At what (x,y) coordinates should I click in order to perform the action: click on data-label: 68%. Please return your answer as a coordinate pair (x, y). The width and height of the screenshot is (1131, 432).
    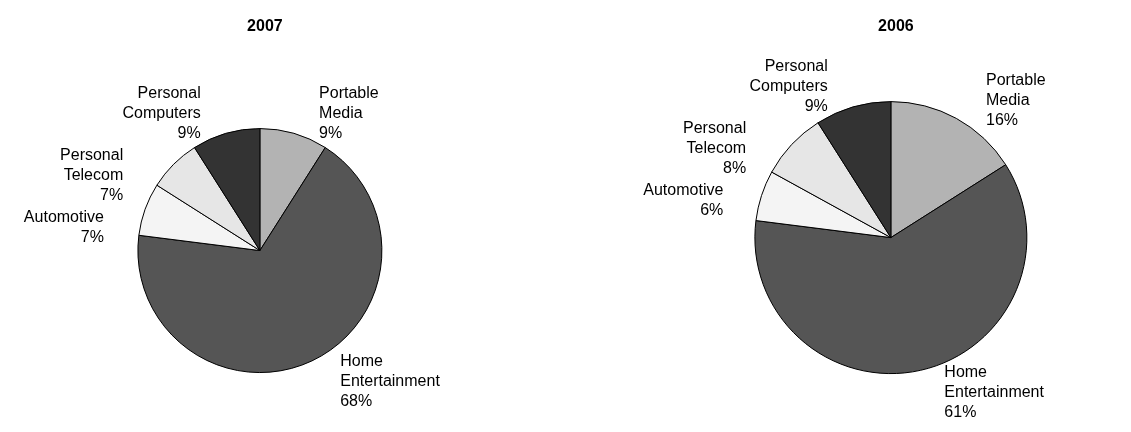
    Looking at the image, I should click on (356, 401).